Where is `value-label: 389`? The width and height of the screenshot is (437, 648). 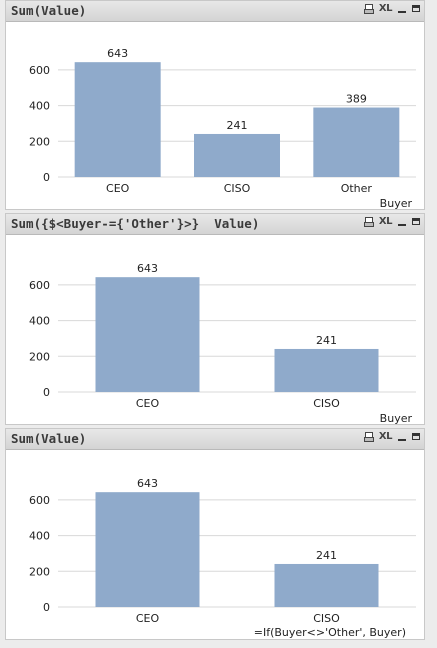
value-label: 389 is located at coordinates (356, 99).